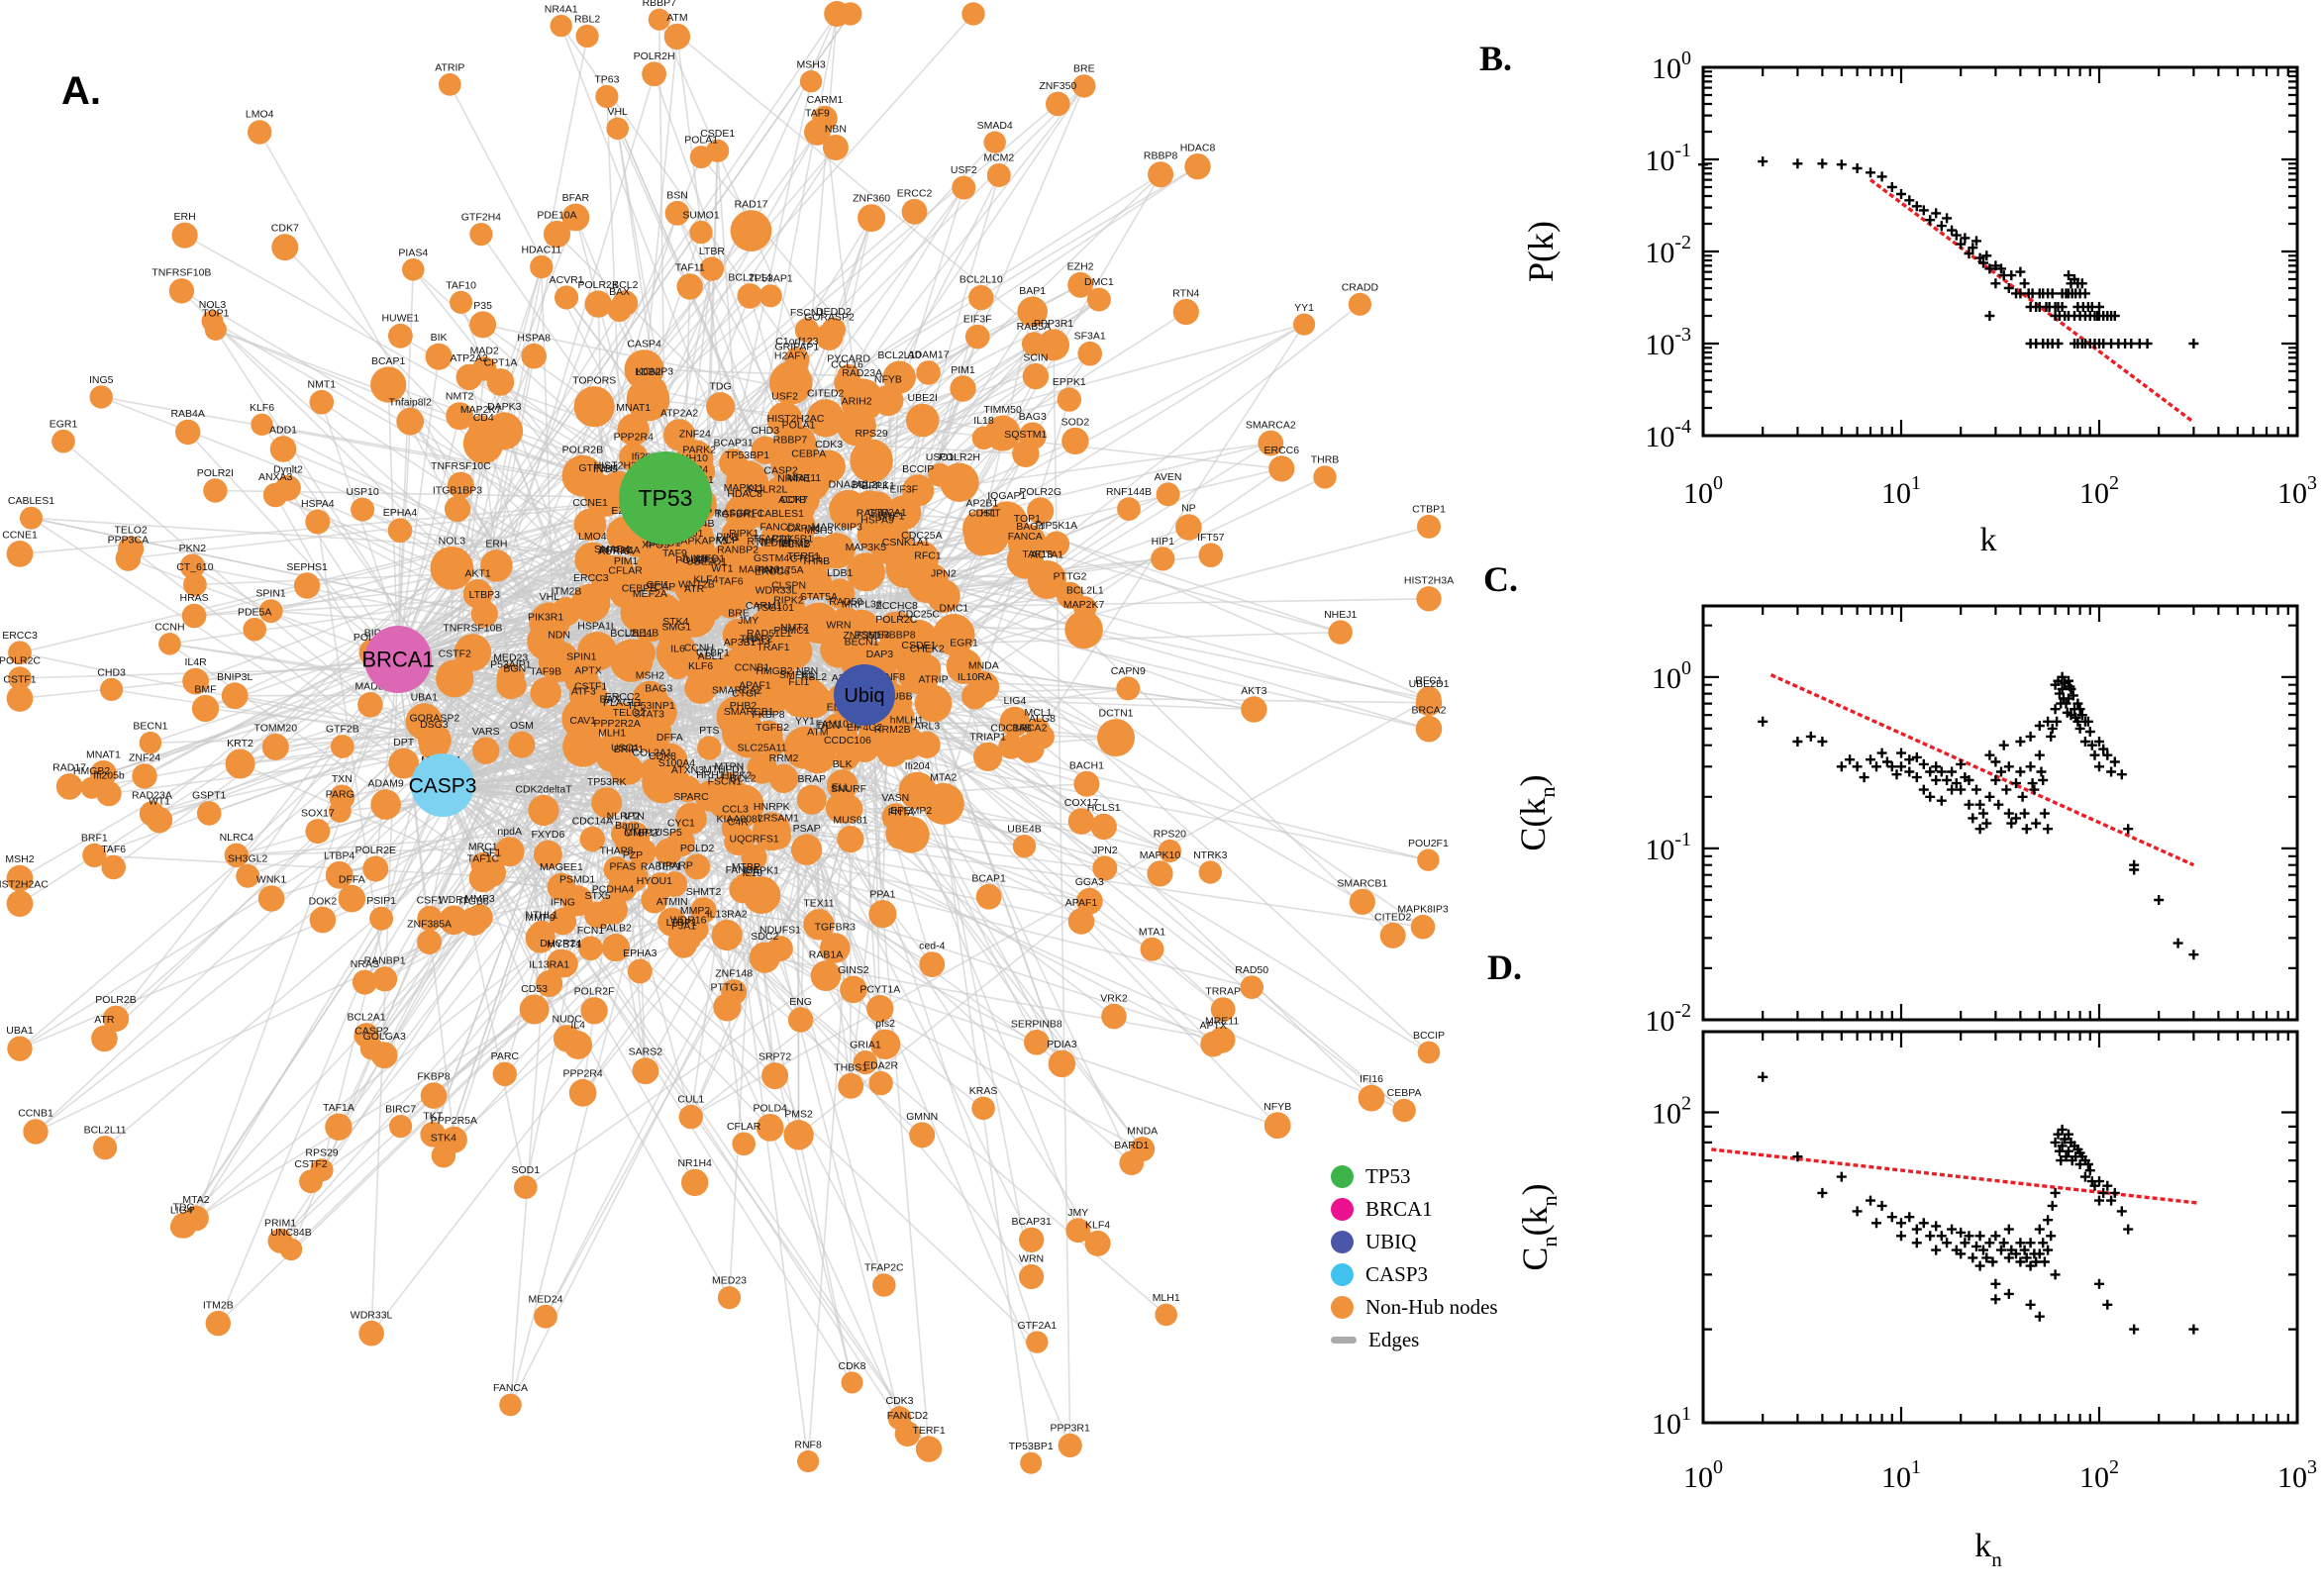 This screenshot has width=2323, height=1596. Describe the element at coordinates (784, 396) in the screenshot. I see `network-node-label: USF2` at that location.